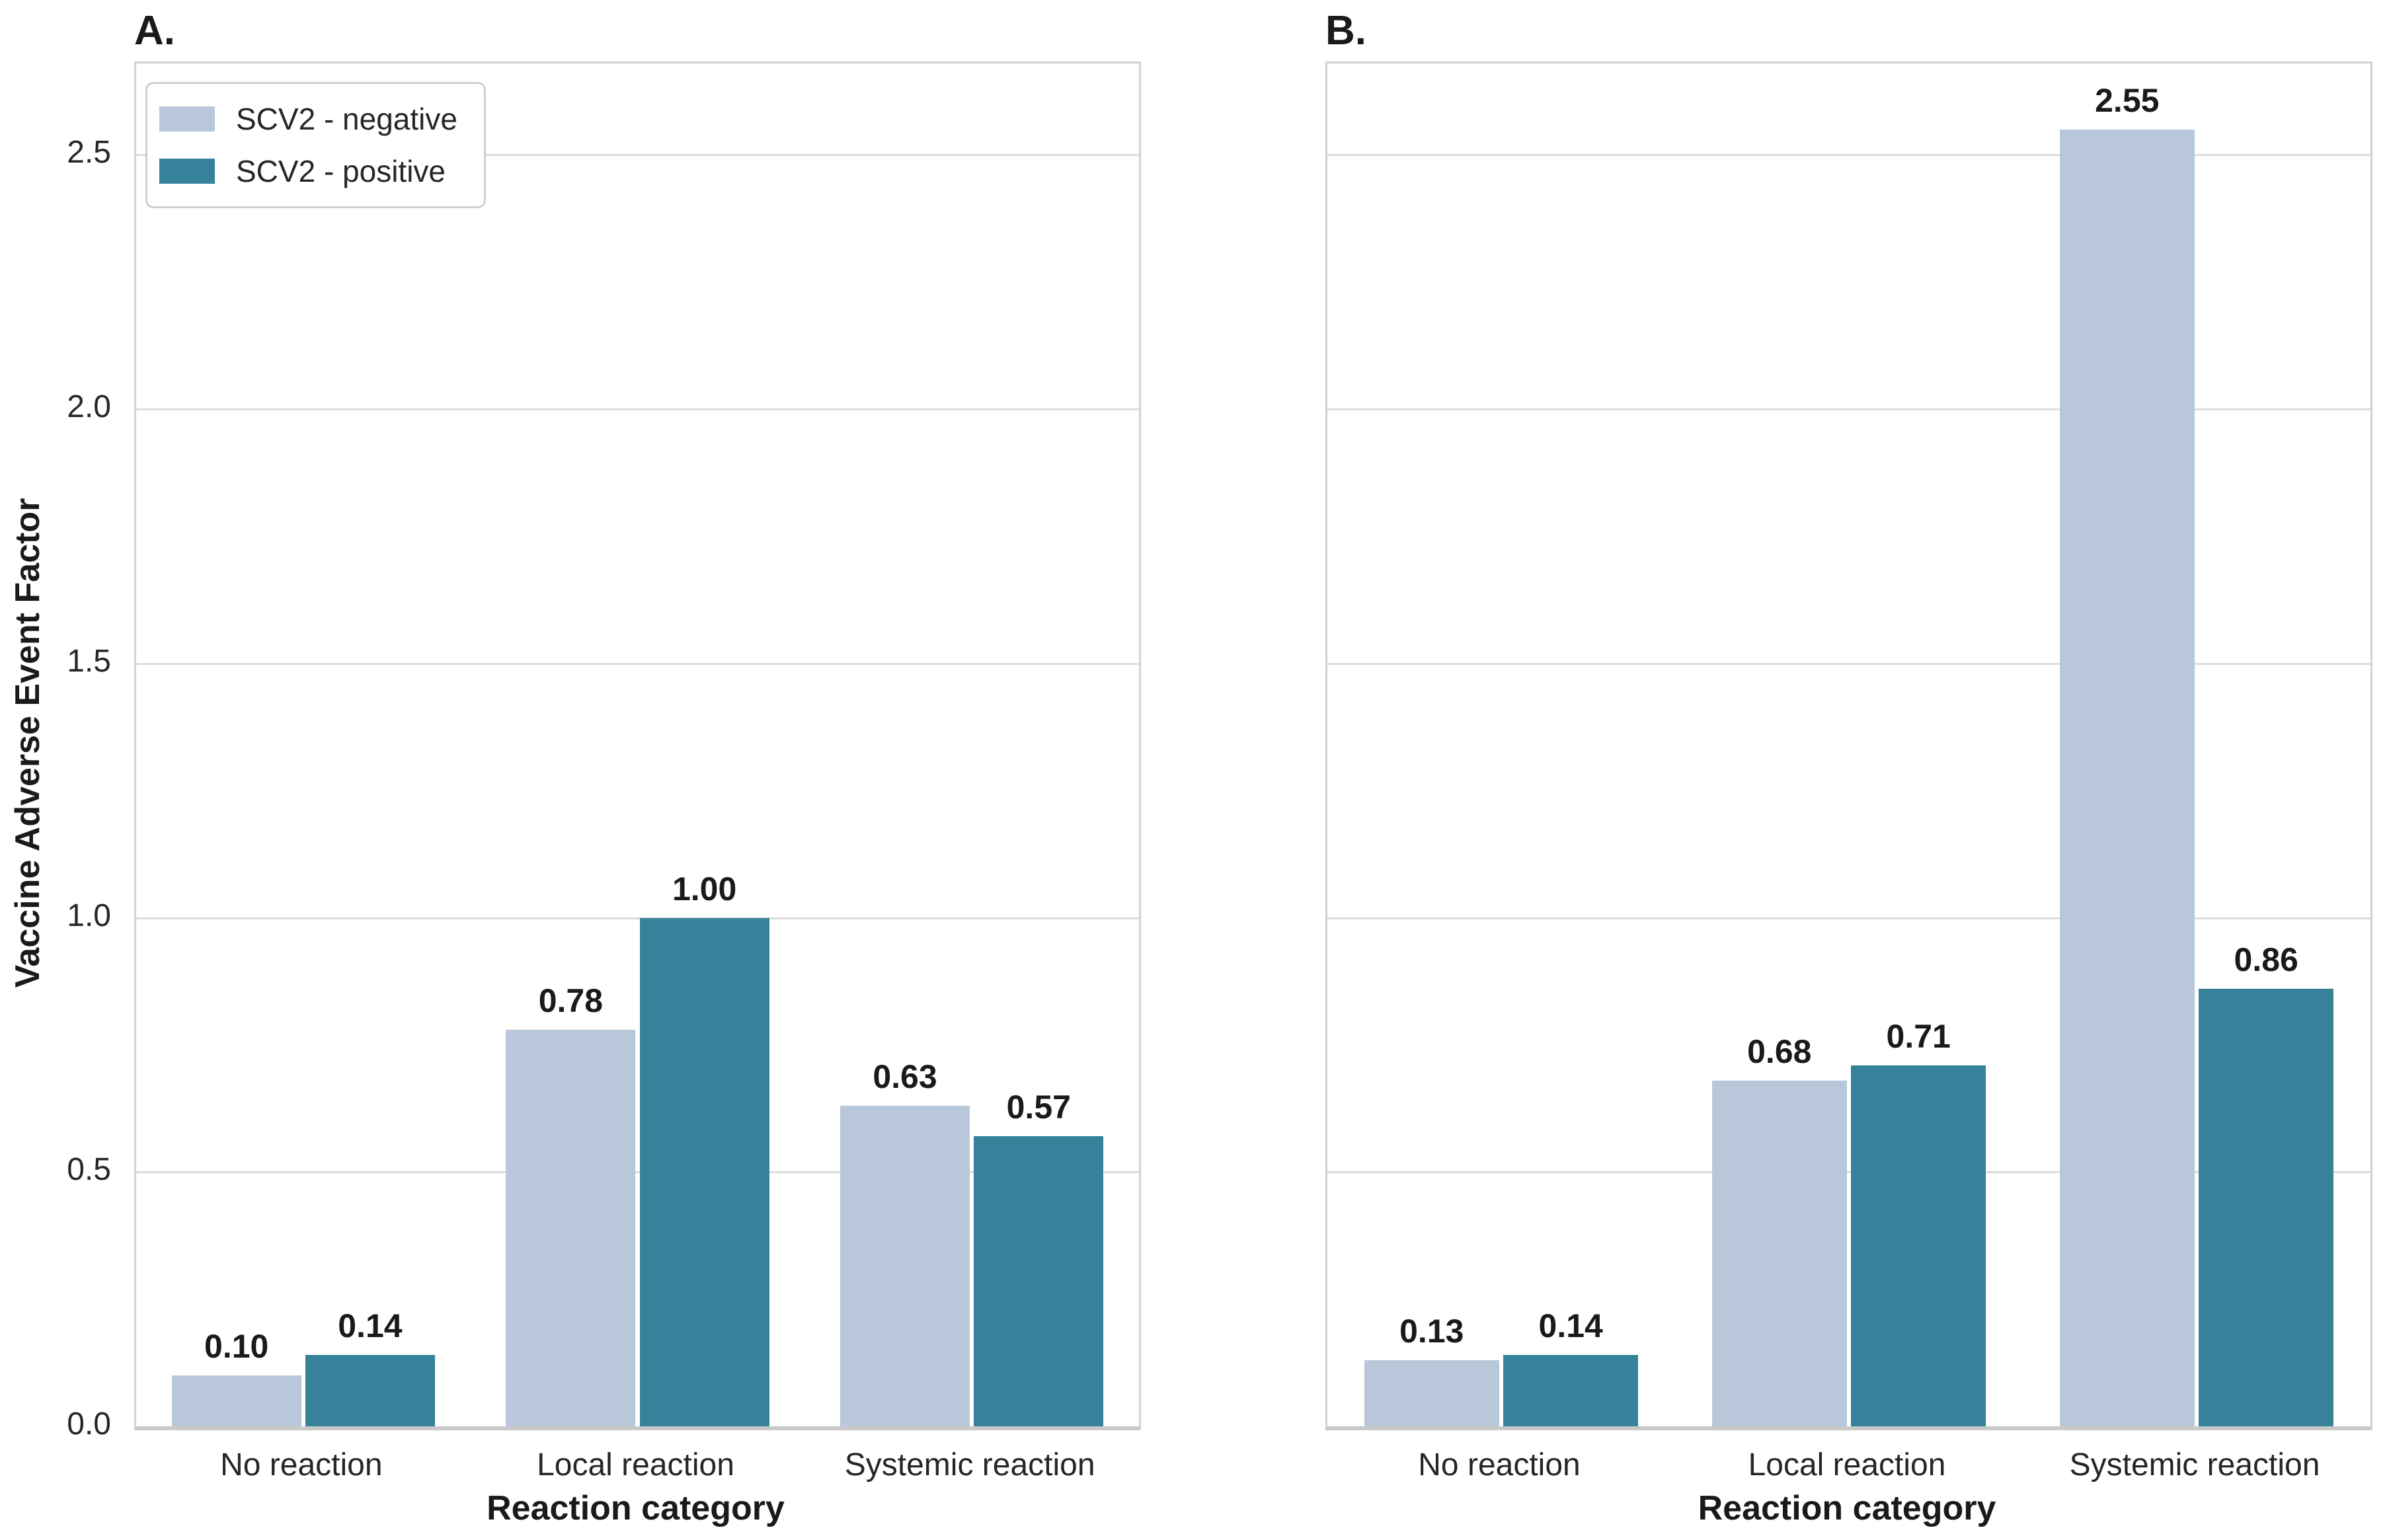 This screenshot has width=2389, height=1540. Describe the element at coordinates (1038, 1107) in the screenshot. I see `bar-value-label: 0.57` at that location.